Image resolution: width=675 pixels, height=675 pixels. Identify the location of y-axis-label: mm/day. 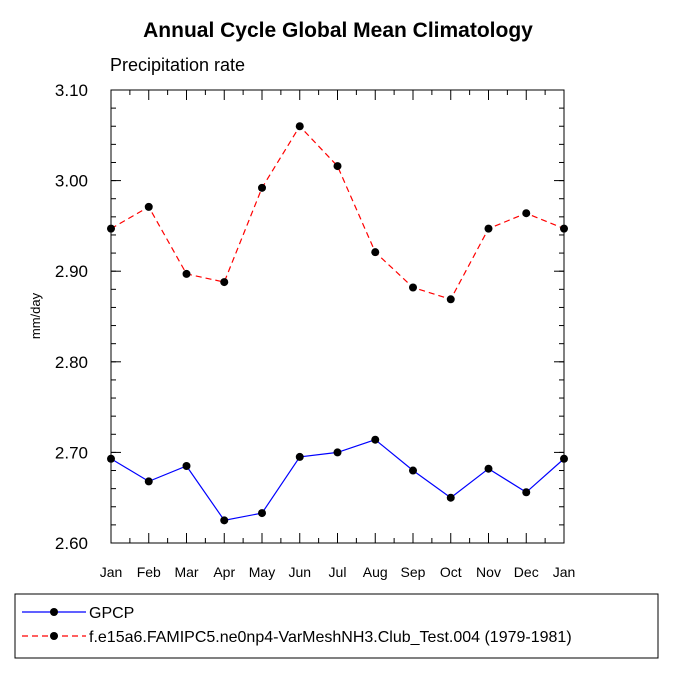
(35, 315).